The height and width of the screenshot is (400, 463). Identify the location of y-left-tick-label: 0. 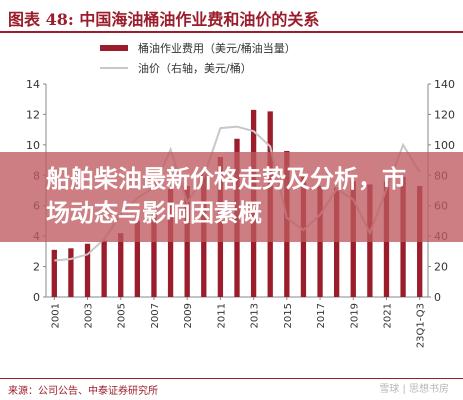
(36, 297).